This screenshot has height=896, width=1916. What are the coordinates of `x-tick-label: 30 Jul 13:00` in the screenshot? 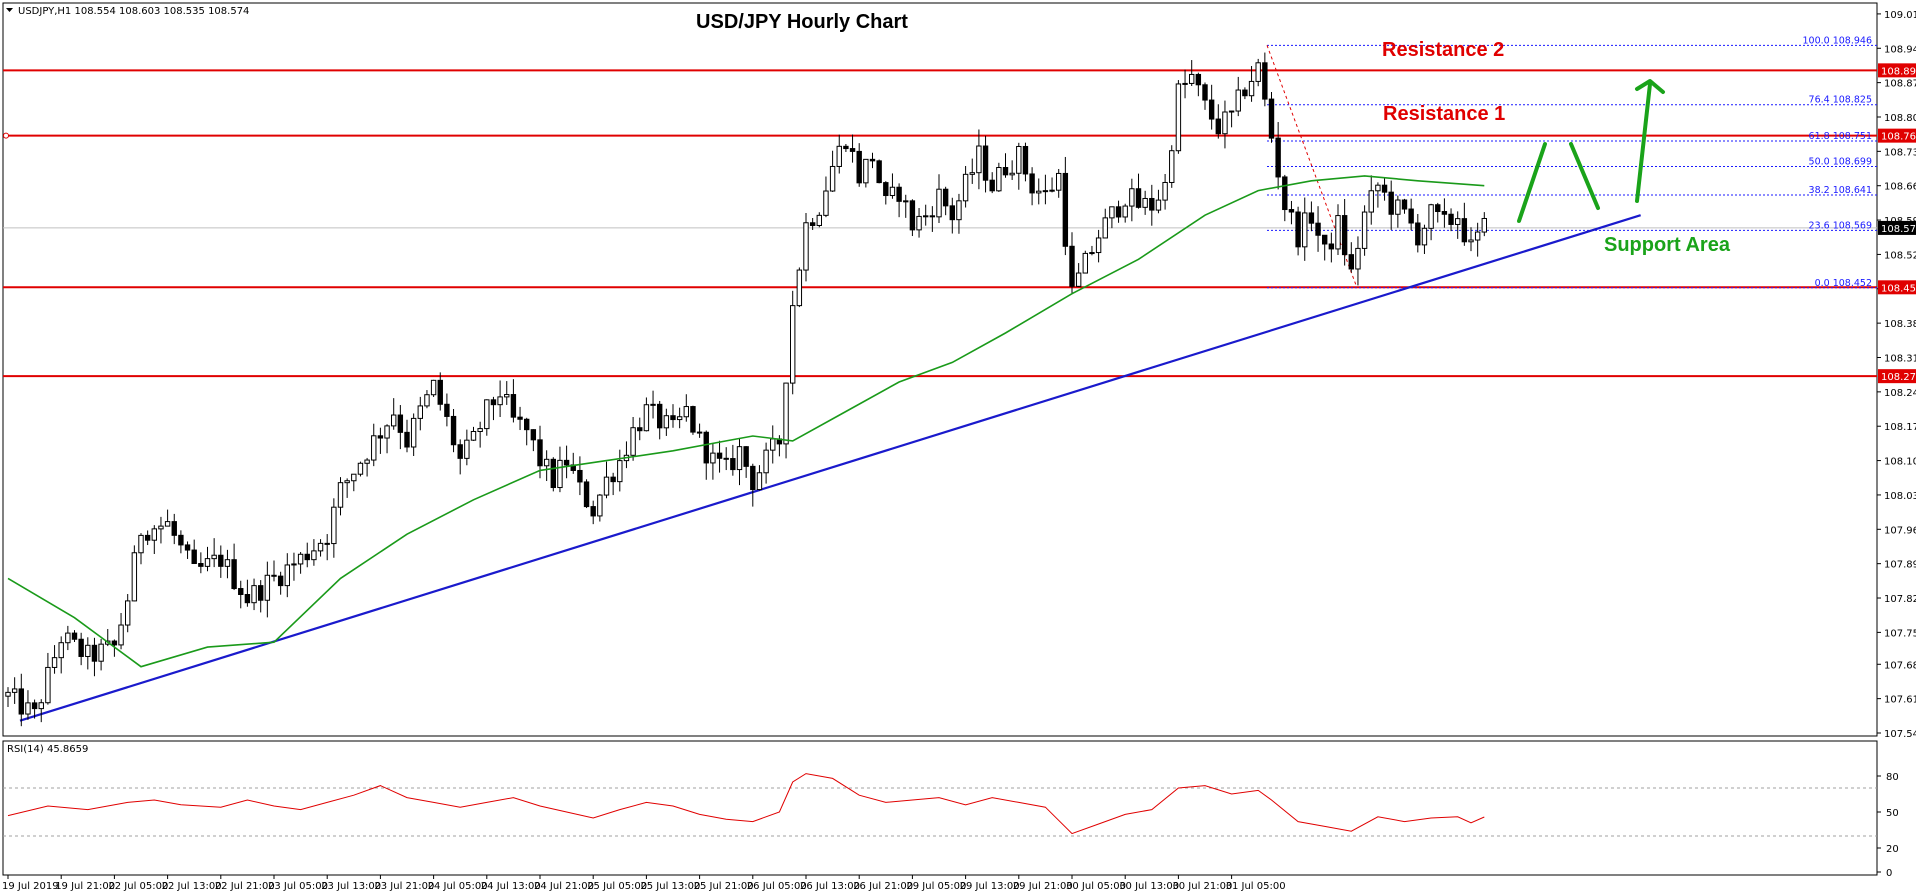 It's located at (1149, 886).